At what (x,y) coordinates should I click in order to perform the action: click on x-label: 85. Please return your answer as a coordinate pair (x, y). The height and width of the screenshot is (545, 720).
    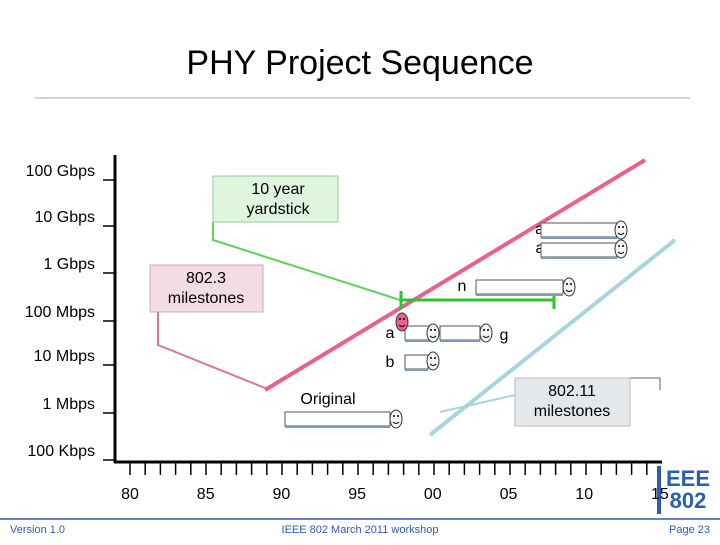
    Looking at the image, I should click on (206, 494).